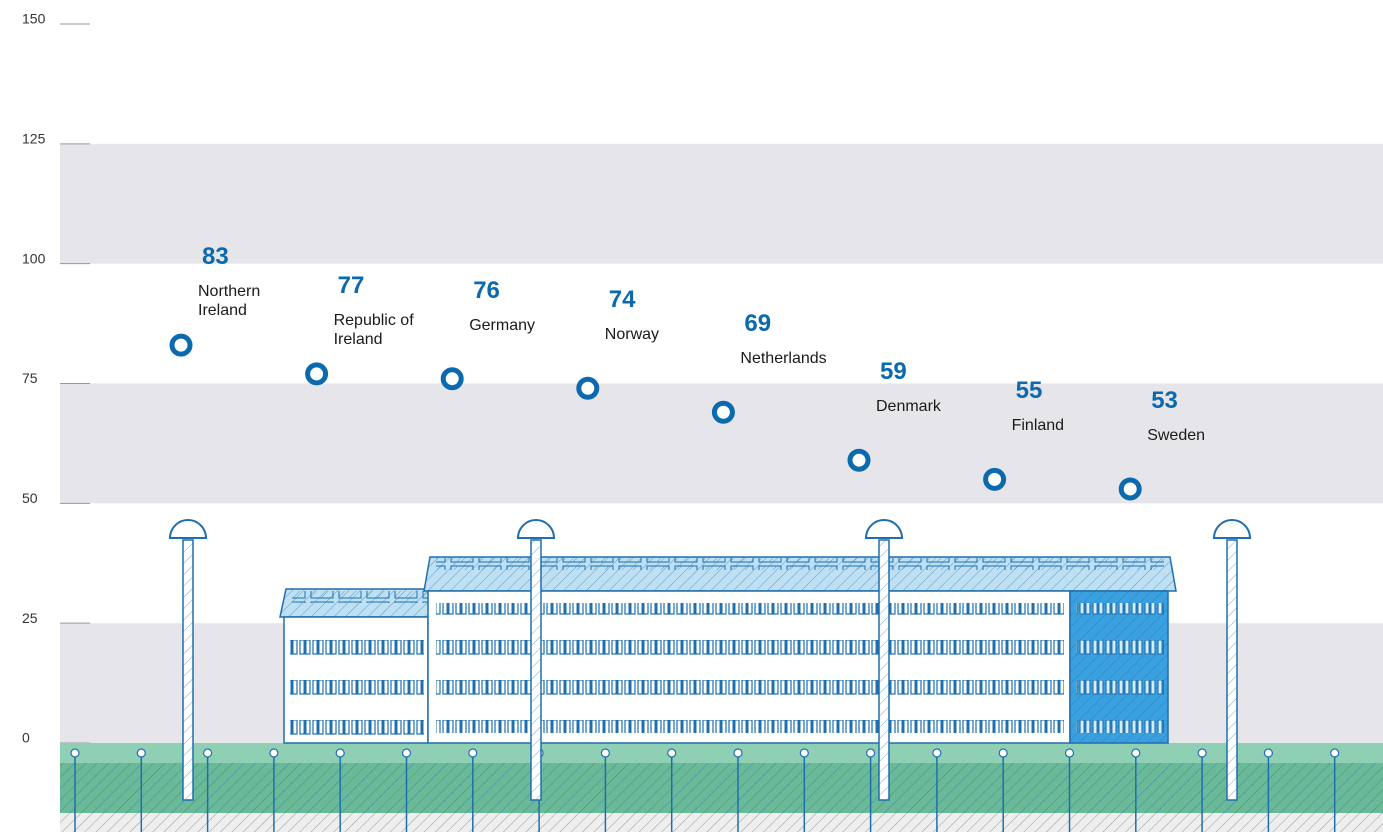 Image resolution: width=1383 pixels, height=832 pixels. I want to click on value-label: 74, so click(622, 300).